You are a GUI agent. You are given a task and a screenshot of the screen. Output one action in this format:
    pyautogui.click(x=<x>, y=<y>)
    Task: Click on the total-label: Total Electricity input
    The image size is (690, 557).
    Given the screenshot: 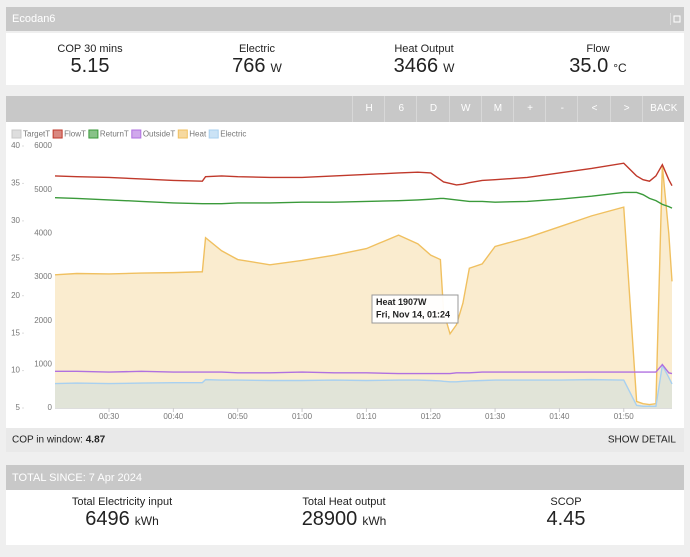 What is the action you would take?
    pyautogui.click(x=122, y=502)
    